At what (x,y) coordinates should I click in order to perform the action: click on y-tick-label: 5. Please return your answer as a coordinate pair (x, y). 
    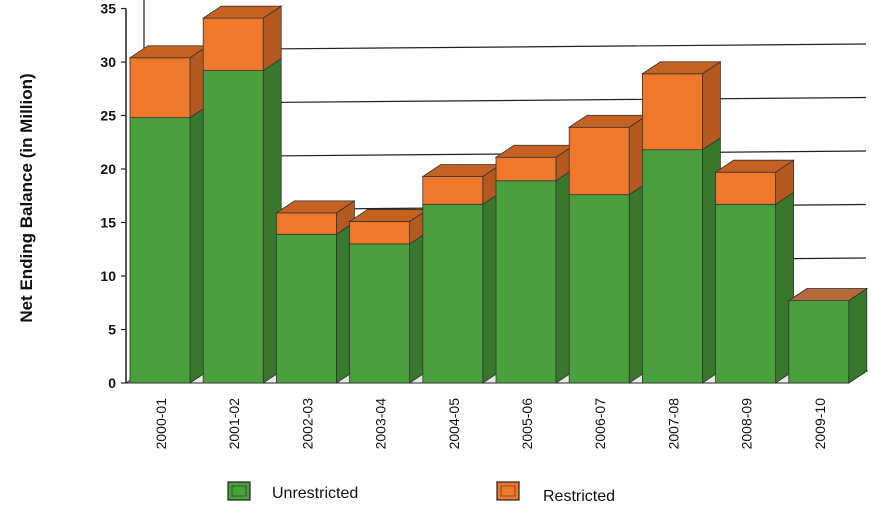
    Looking at the image, I should click on (112, 330).